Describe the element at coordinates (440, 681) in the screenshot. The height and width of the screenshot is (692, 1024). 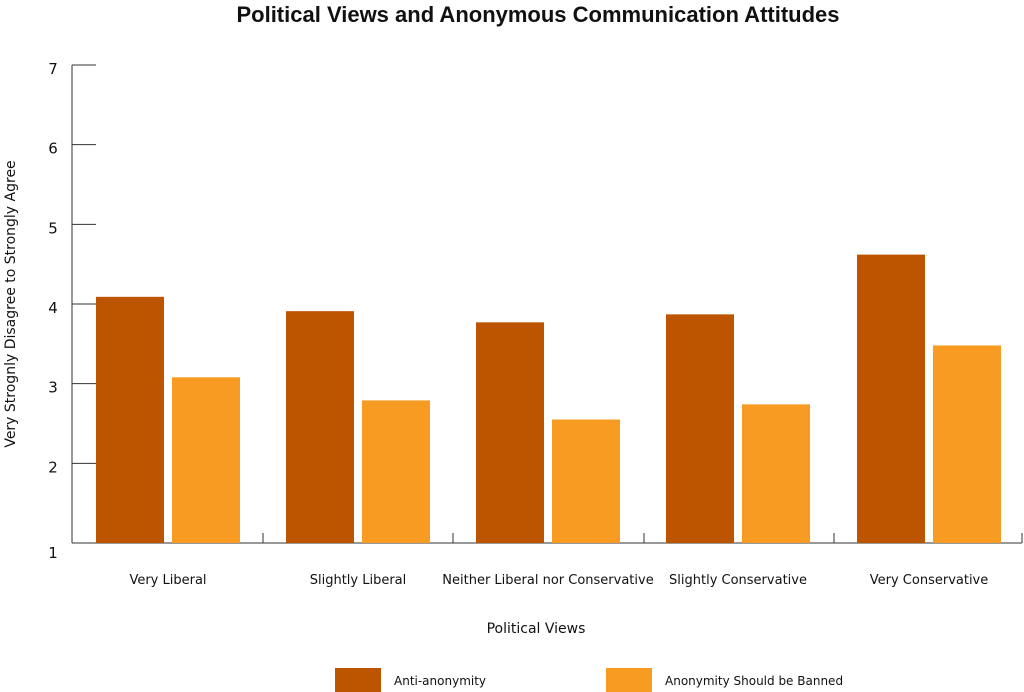
I see `legend-label: Anti-anonymity` at that location.